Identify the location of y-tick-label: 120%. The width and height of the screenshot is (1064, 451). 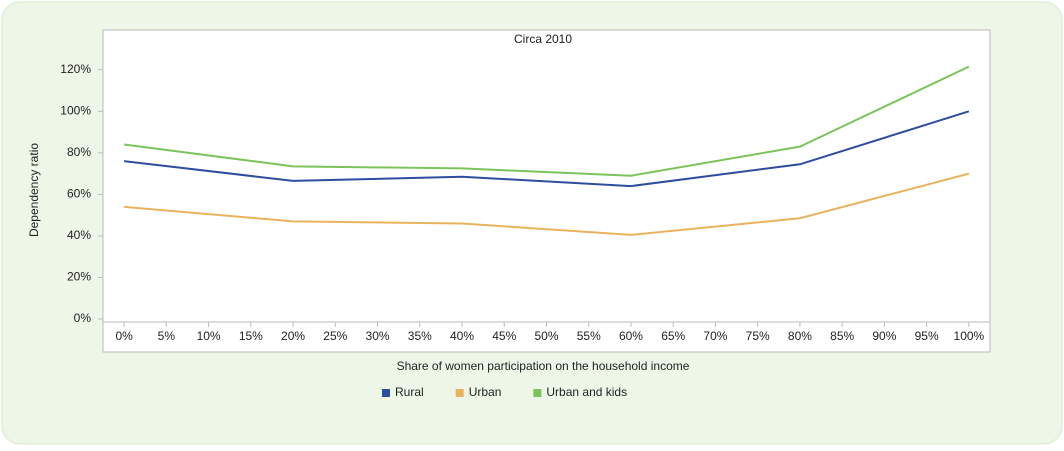
(75, 69).